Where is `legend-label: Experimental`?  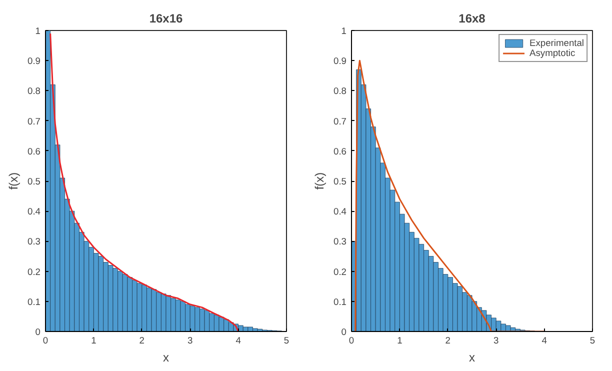 legend-label: Experimental is located at coordinates (557, 43).